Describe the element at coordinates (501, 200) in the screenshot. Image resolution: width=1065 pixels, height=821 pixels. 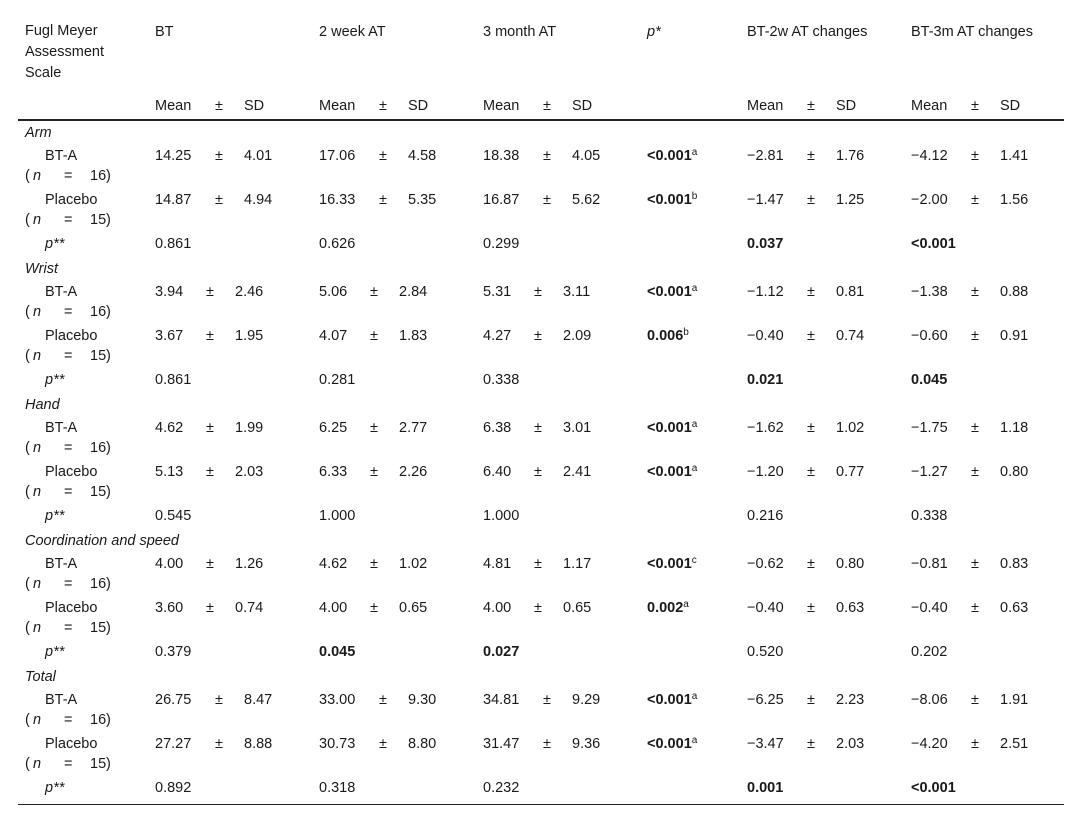
I see `mean-value: 16.87` at that location.